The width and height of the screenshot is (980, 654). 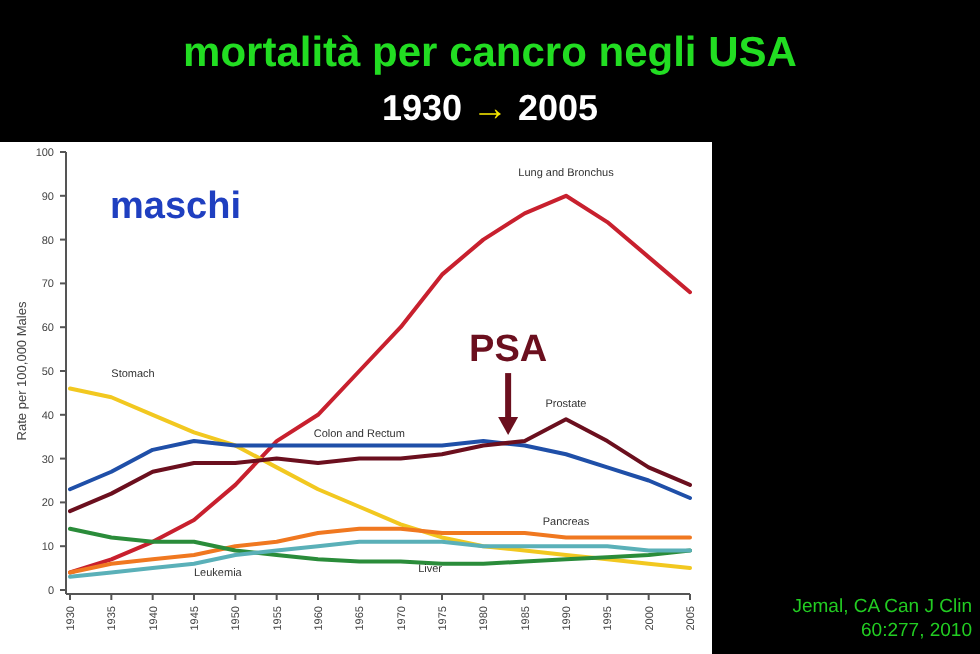 I want to click on annotation: maschi, so click(x=175, y=207).